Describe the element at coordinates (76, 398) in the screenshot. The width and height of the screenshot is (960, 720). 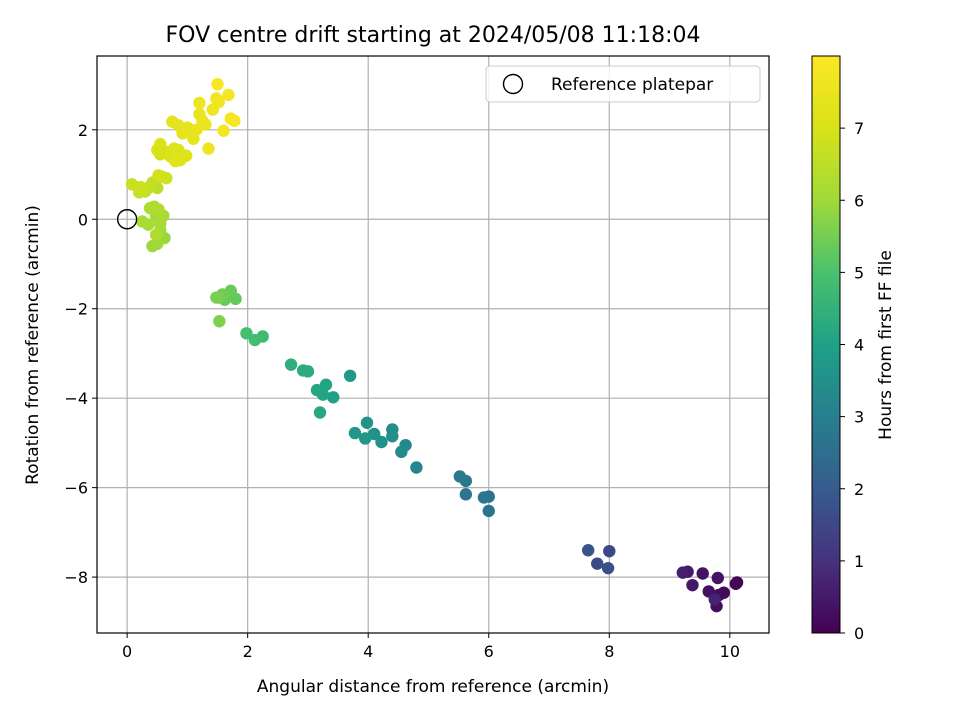
I see `y-tick-label: −4` at that location.